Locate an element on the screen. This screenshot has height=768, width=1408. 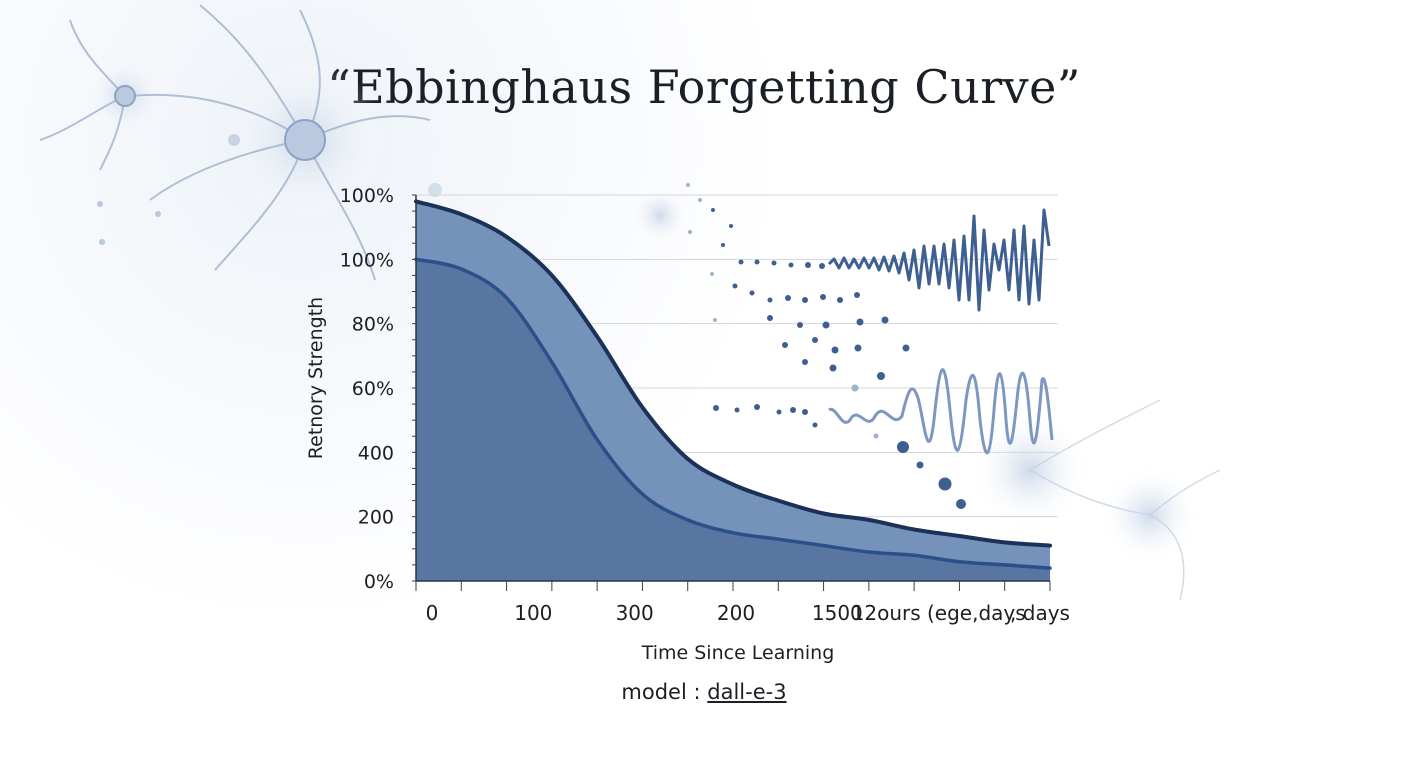
y-tick-label: 80% is located at coordinates (373, 325).